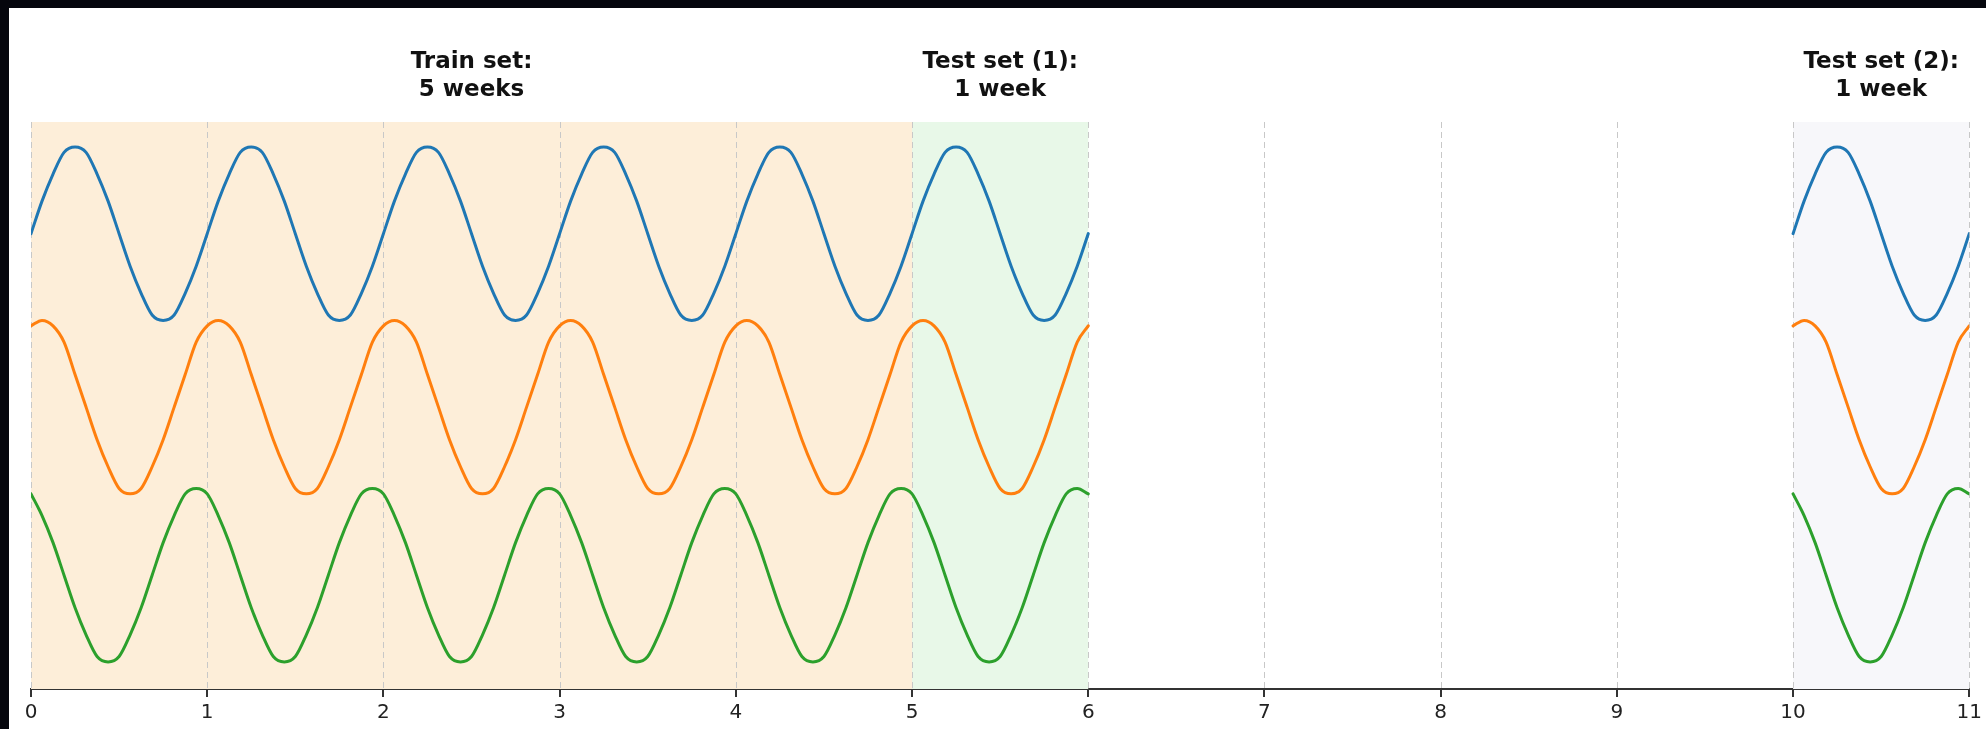 Image resolution: width=1986 pixels, height=729 pixels. Describe the element at coordinates (1617, 711) in the screenshot. I see `x-tick-label: 9` at that location.